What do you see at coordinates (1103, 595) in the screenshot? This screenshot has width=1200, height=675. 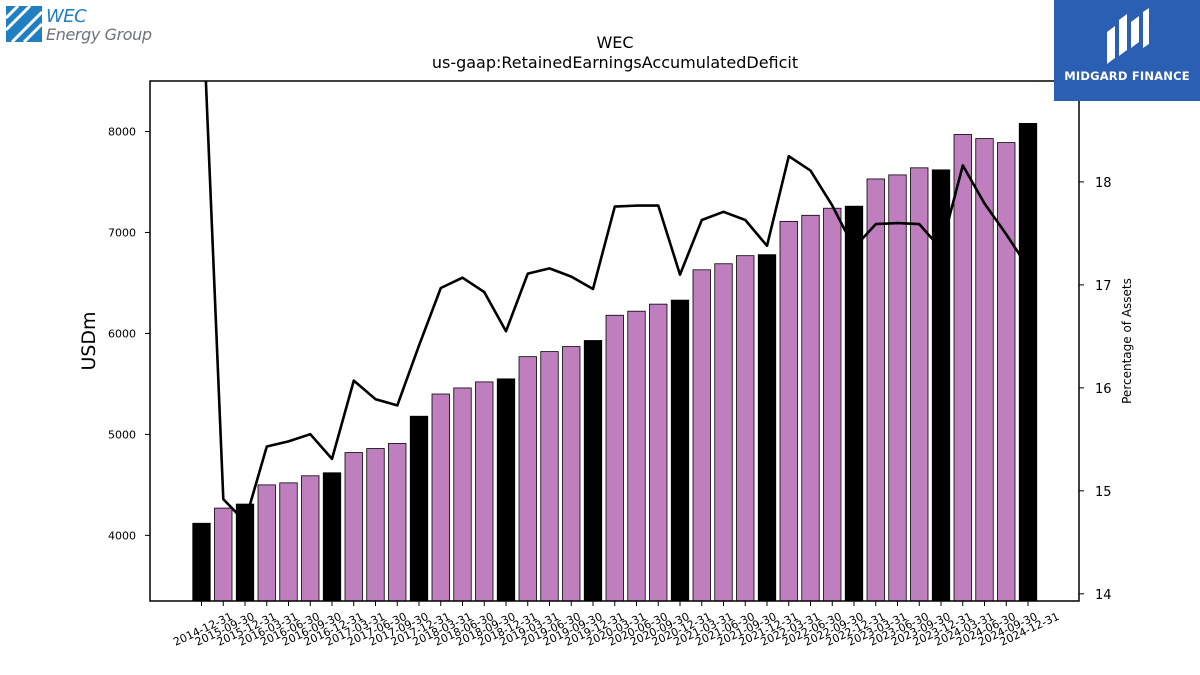 I see `y2-tick-label-14: 14` at bounding box center [1103, 595].